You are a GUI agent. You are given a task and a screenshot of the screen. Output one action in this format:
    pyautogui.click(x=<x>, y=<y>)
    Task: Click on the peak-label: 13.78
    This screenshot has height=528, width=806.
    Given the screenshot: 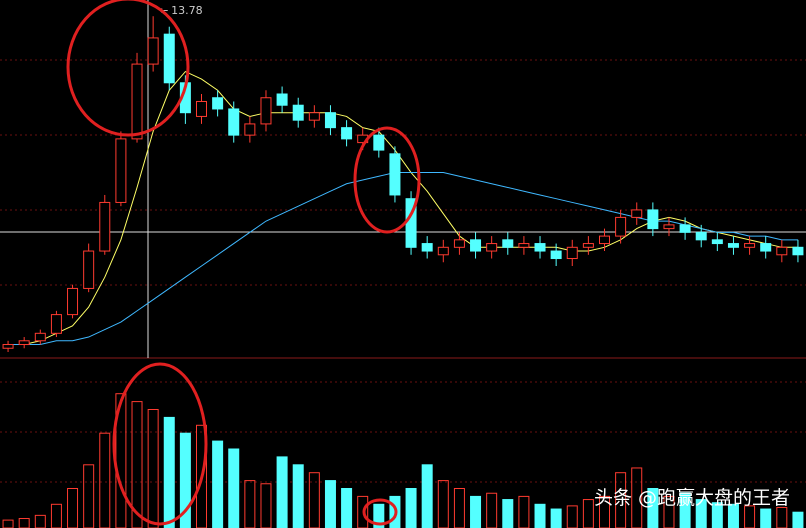 What is the action you would take?
    pyautogui.click(x=187, y=10)
    